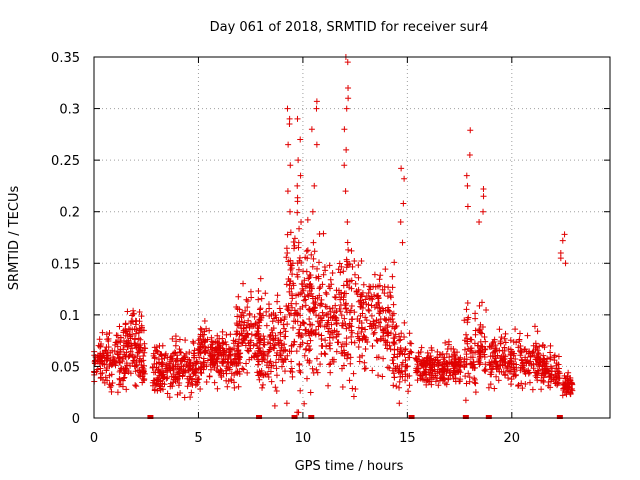 The width and height of the screenshot is (640, 480). I want to click on y-tick-label: 0.25, so click(65, 161).